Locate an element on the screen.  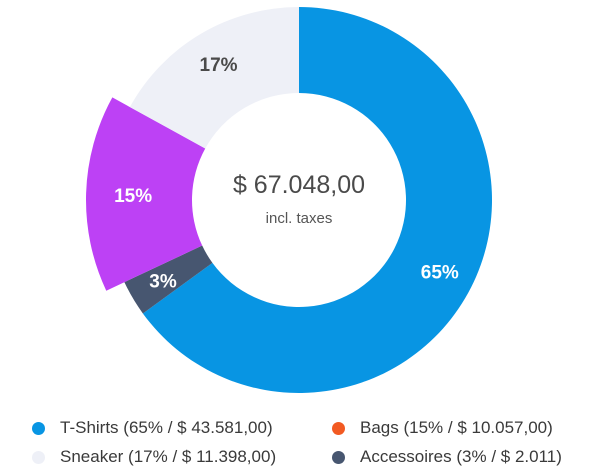
center-caption: incl. taxes is located at coordinates (299, 218).